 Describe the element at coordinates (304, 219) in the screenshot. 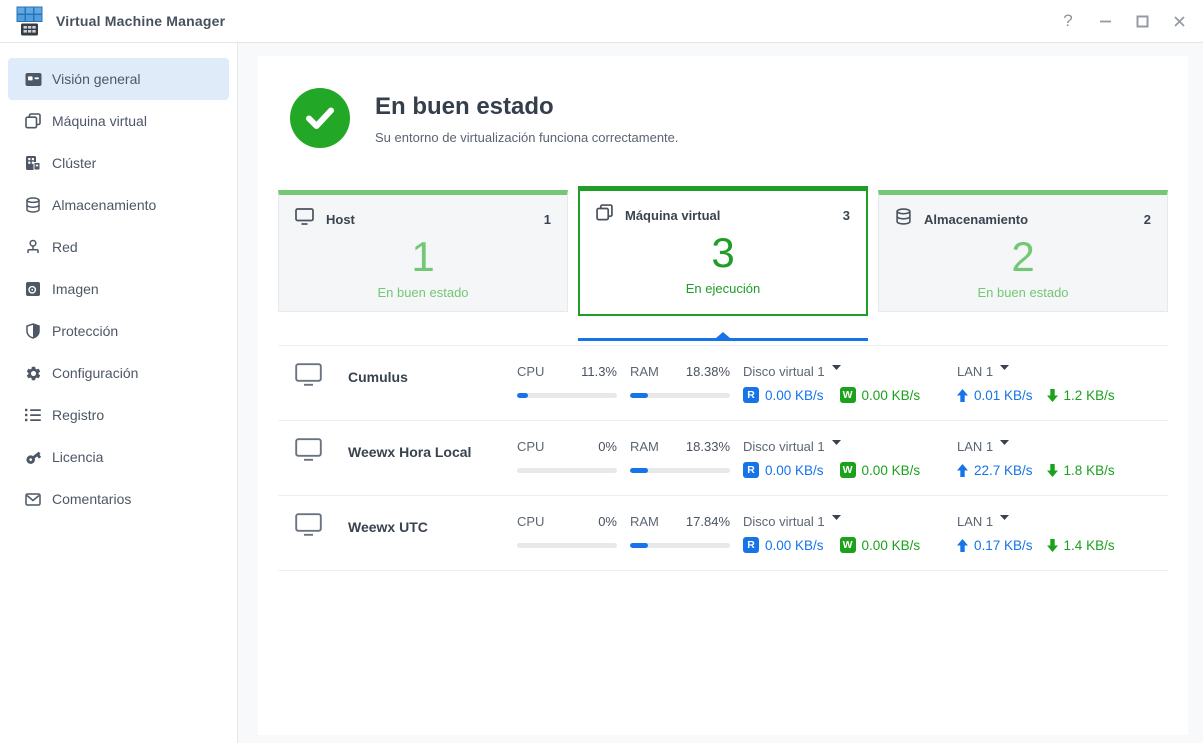

I see `host-monitor-icon` at that location.